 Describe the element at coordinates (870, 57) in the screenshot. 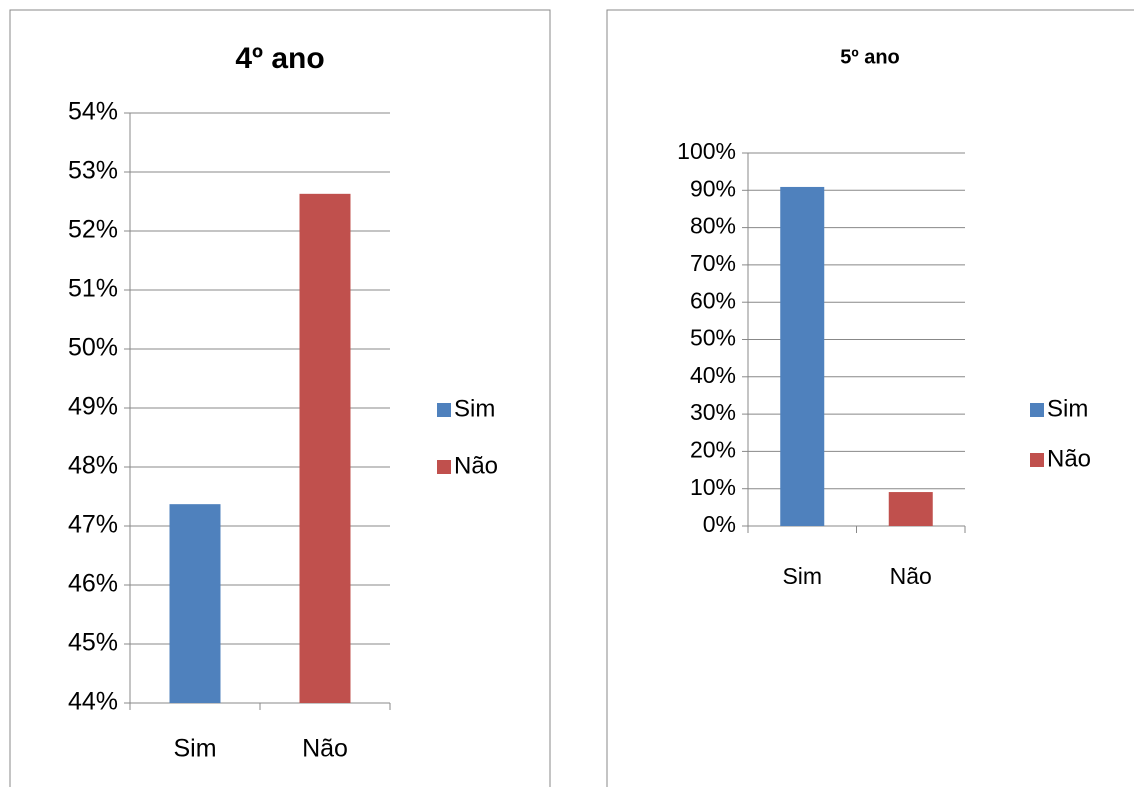

I see `chart-title: 5º ano` at that location.